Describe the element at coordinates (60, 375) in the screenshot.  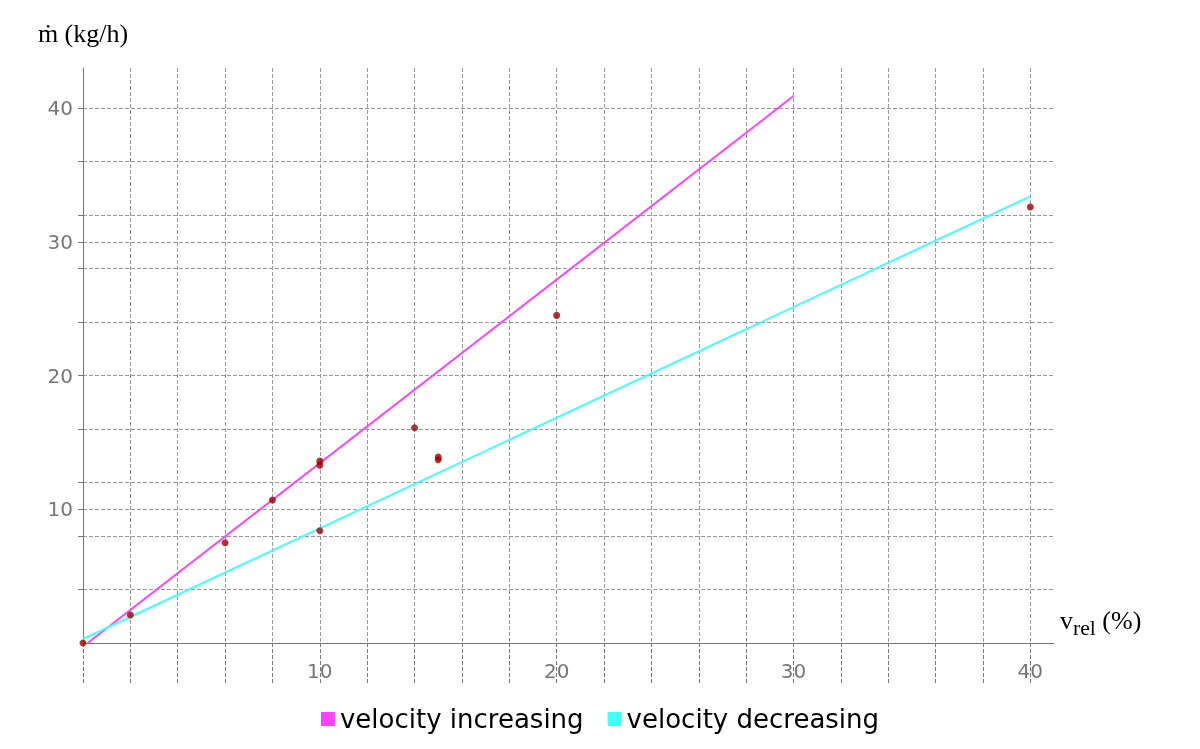
I see `y-tick-label: 20` at that location.